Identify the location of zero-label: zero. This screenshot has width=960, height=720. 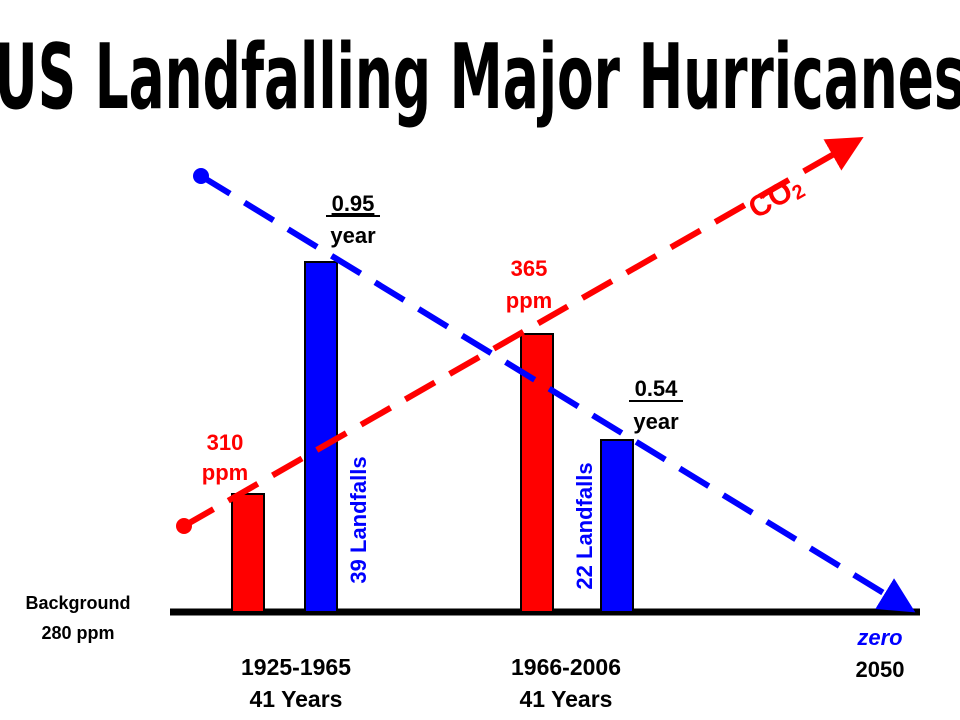
(879, 637).